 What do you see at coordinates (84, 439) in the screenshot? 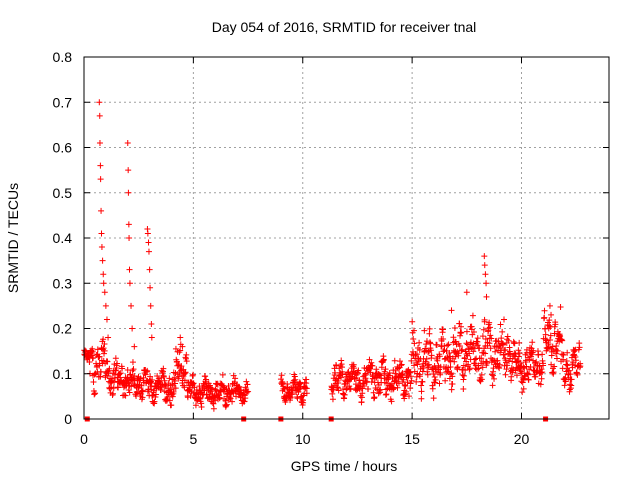
I see `x-tick-label: 0` at bounding box center [84, 439].